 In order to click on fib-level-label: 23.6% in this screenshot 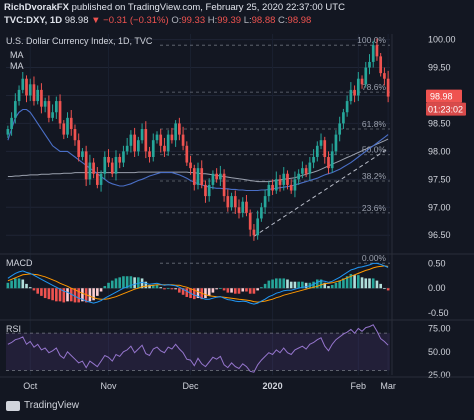, I will do `click(374, 208)`.